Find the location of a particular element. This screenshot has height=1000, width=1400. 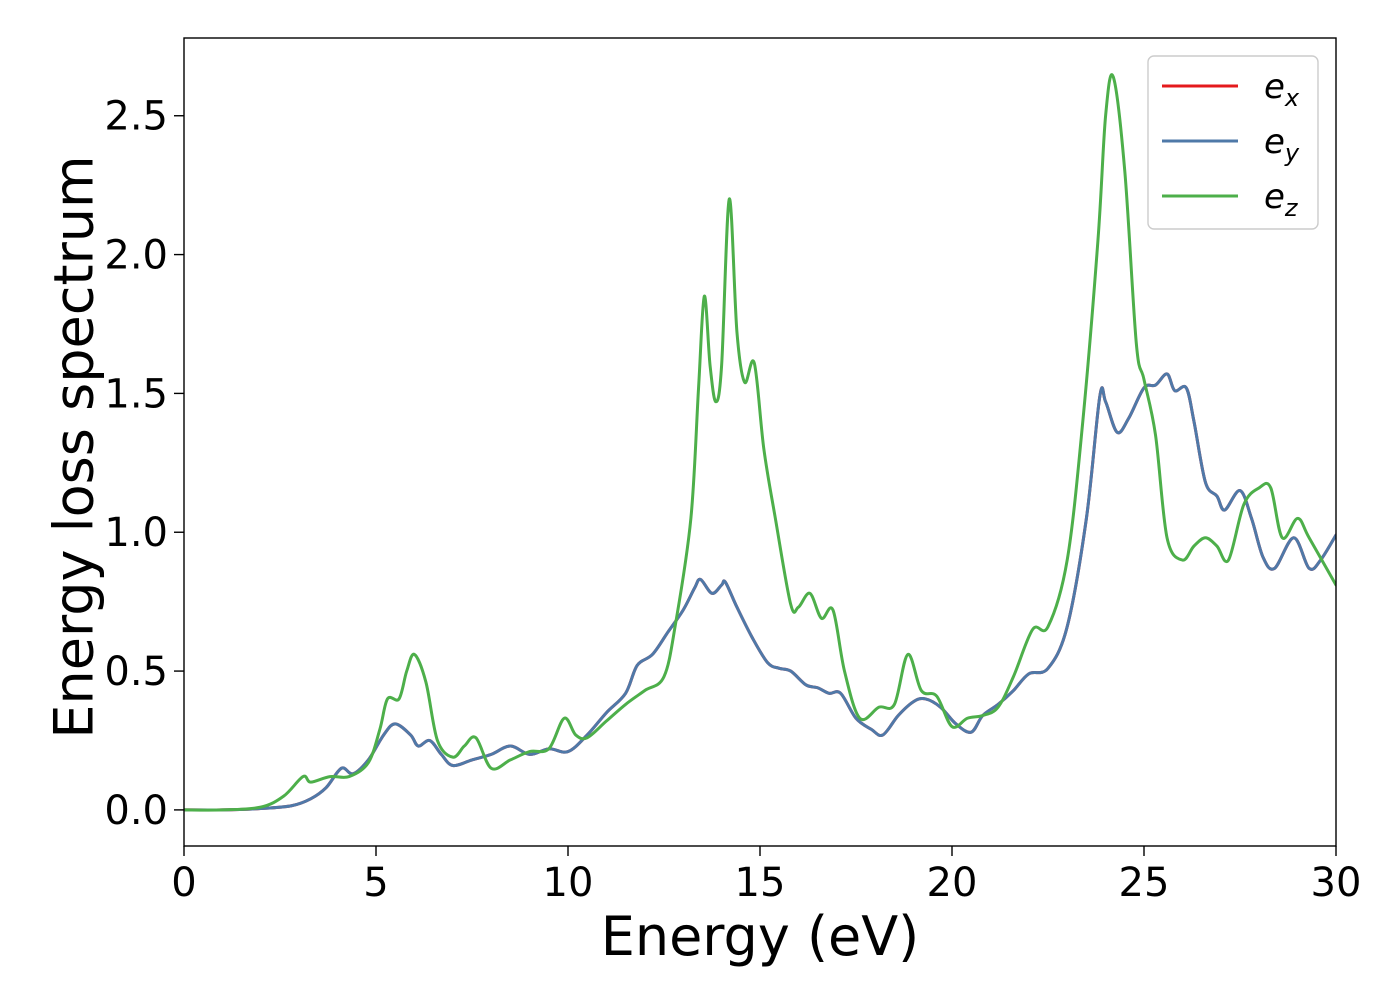

y-tick-label: 1.5 is located at coordinates (136, 394).